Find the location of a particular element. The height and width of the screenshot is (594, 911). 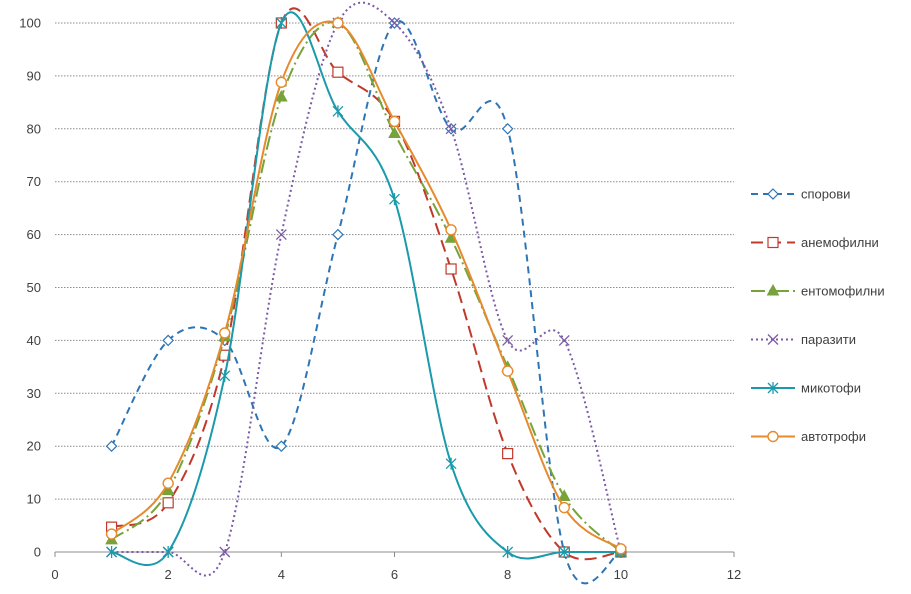

legend-item-6: автотрофи is located at coordinates (808, 436).